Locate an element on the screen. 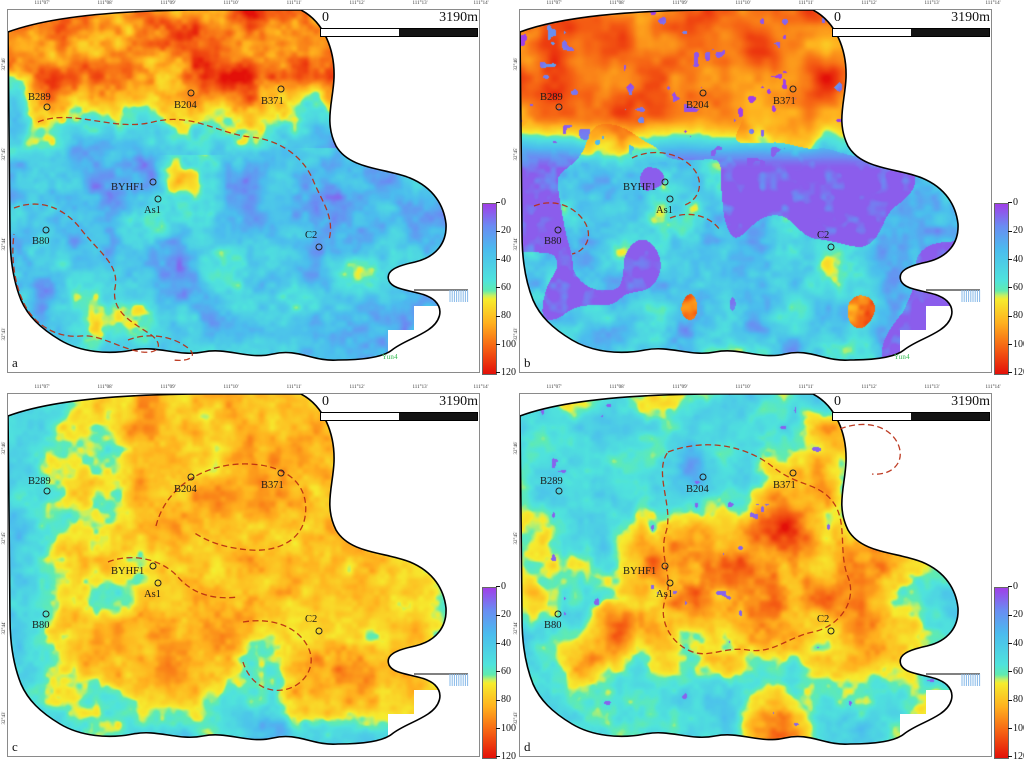  longitude-tick-label: 111°13' is located at coordinates (932, 3).